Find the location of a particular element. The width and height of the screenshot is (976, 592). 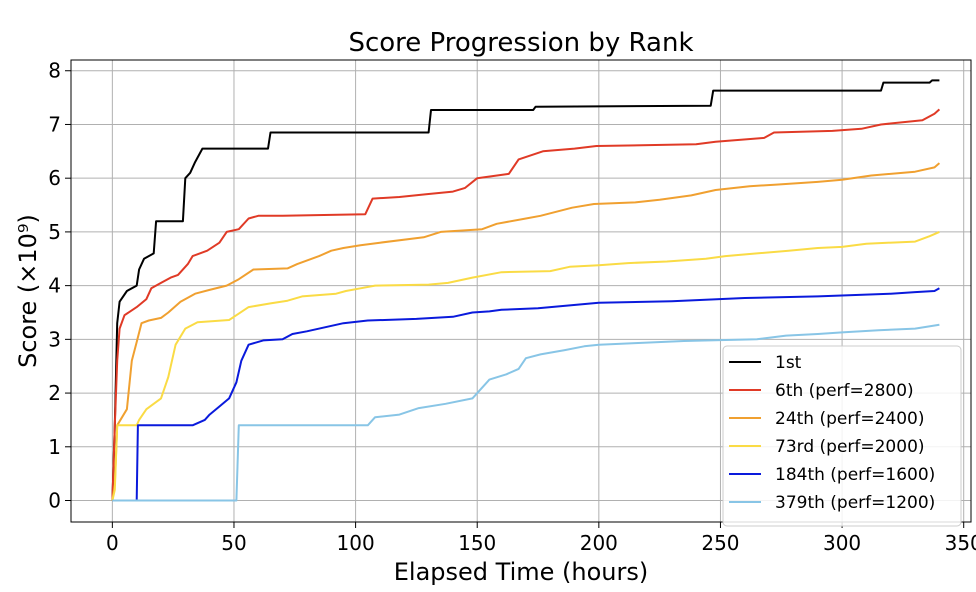

y-tick-label: 5 is located at coordinates (54, 232).